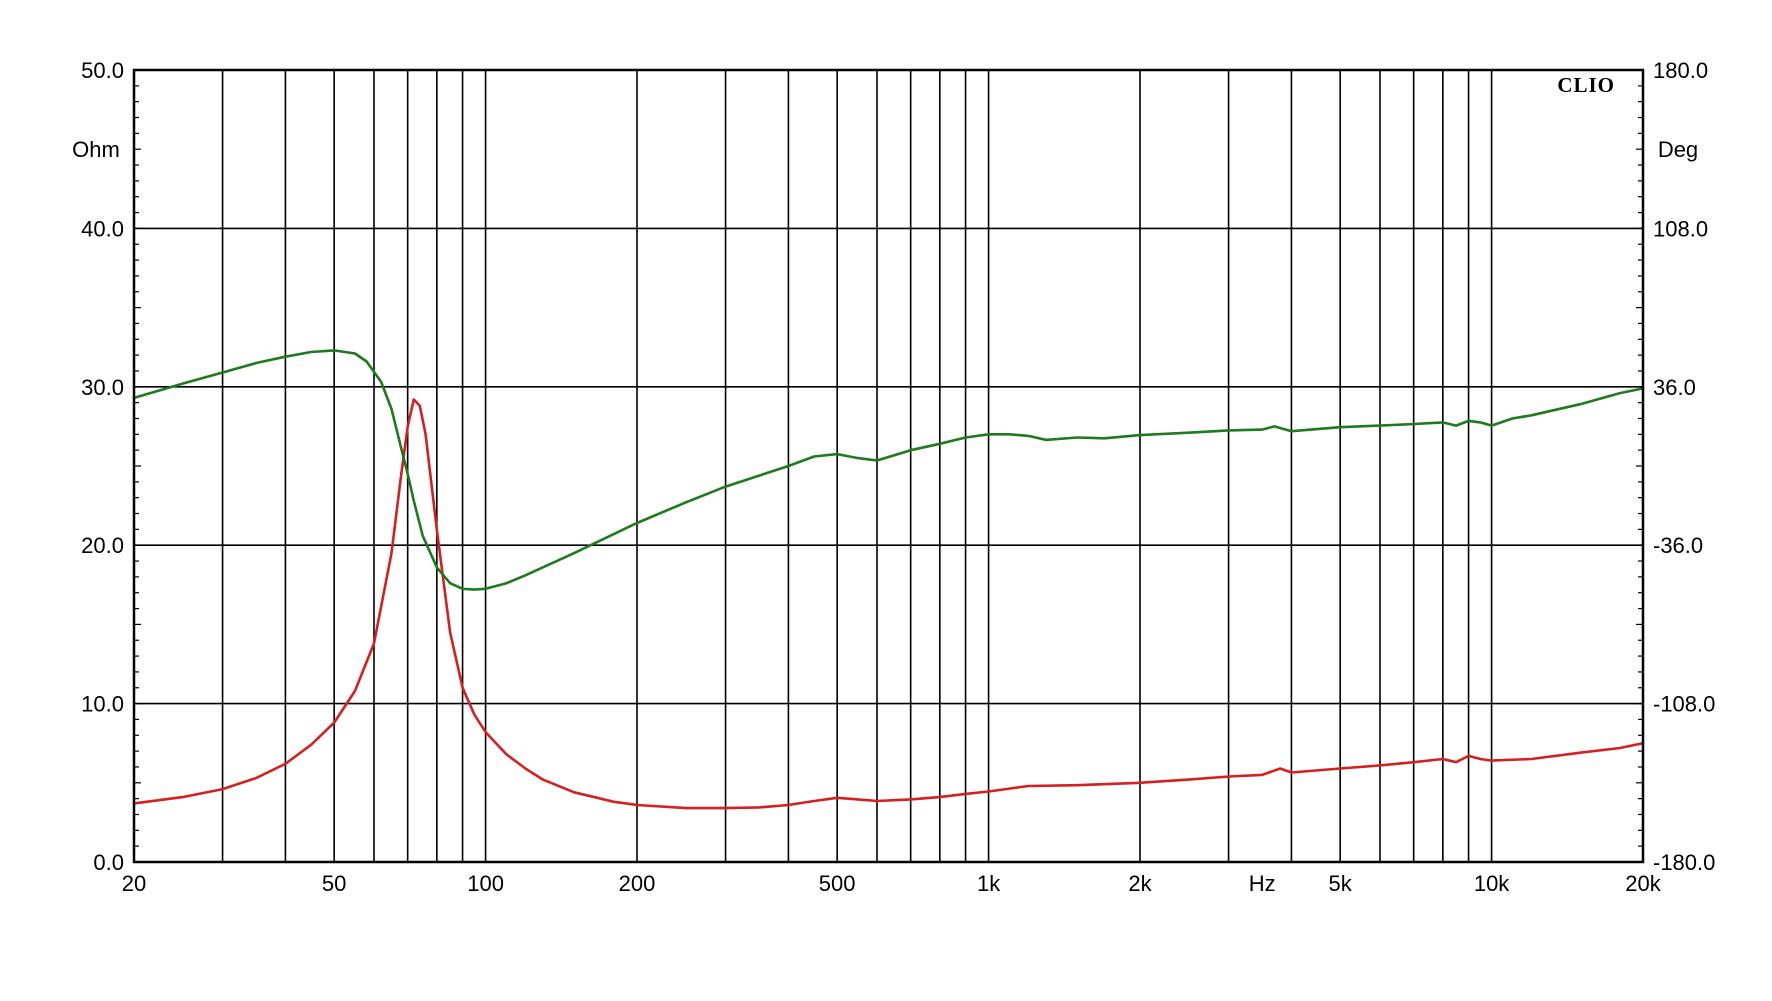 This screenshot has width=1772, height=1001. Describe the element at coordinates (1680, 228) in the screenshot. I see `right-tick-label: 108.0` at that location.